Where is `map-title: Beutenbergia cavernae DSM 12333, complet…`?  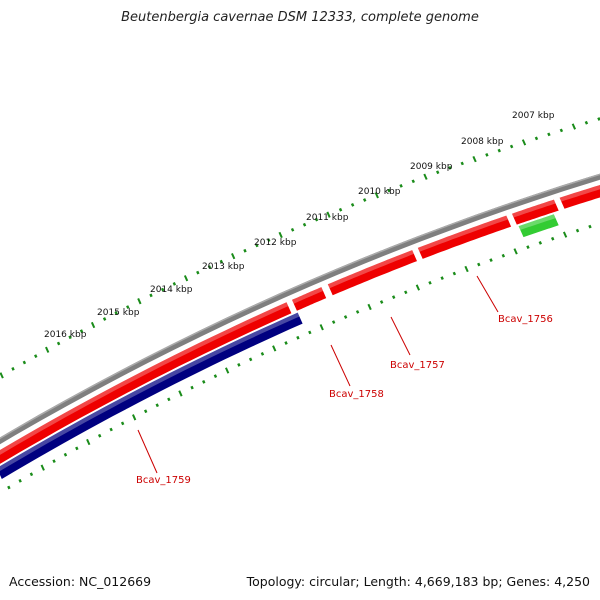
map-title: Beutenbergia cavernae DSM 12333, complet… is located at coordinates (300, 17).